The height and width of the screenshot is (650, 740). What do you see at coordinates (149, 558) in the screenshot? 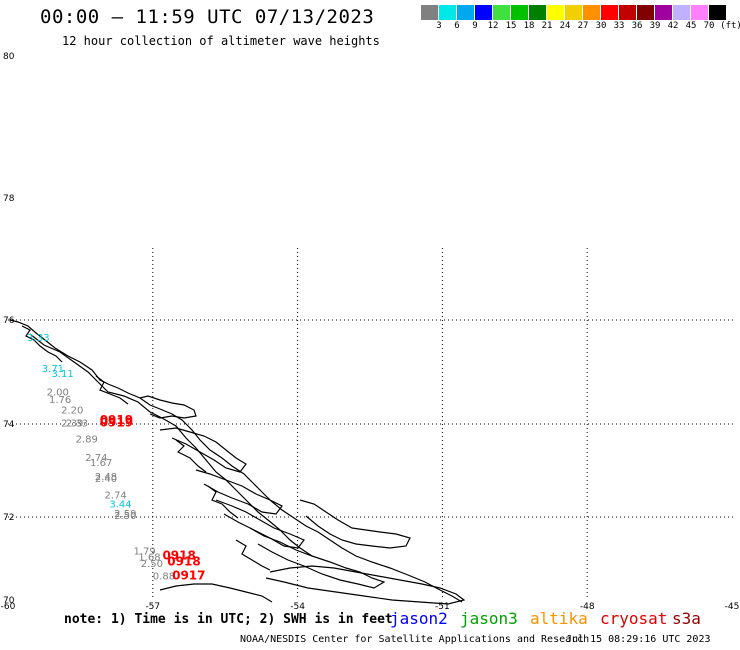
I see `wave-height-label: 1.68` at bounding box center [149, 558].